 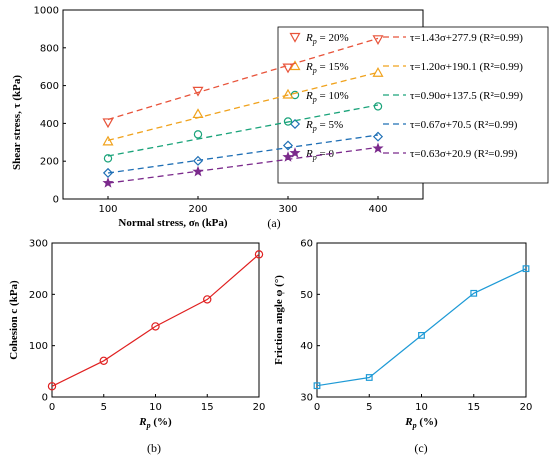 I want to click on legend-series-label: Rp = 10%, so click(x=327, y=97).